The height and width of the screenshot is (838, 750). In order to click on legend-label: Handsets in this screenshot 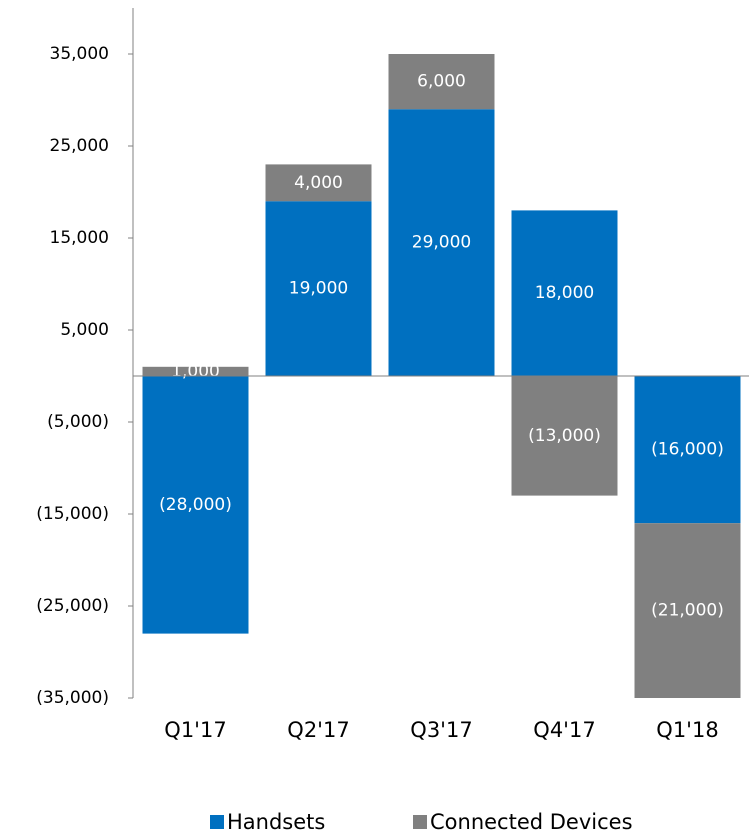, I will do `click(276, 822)`.